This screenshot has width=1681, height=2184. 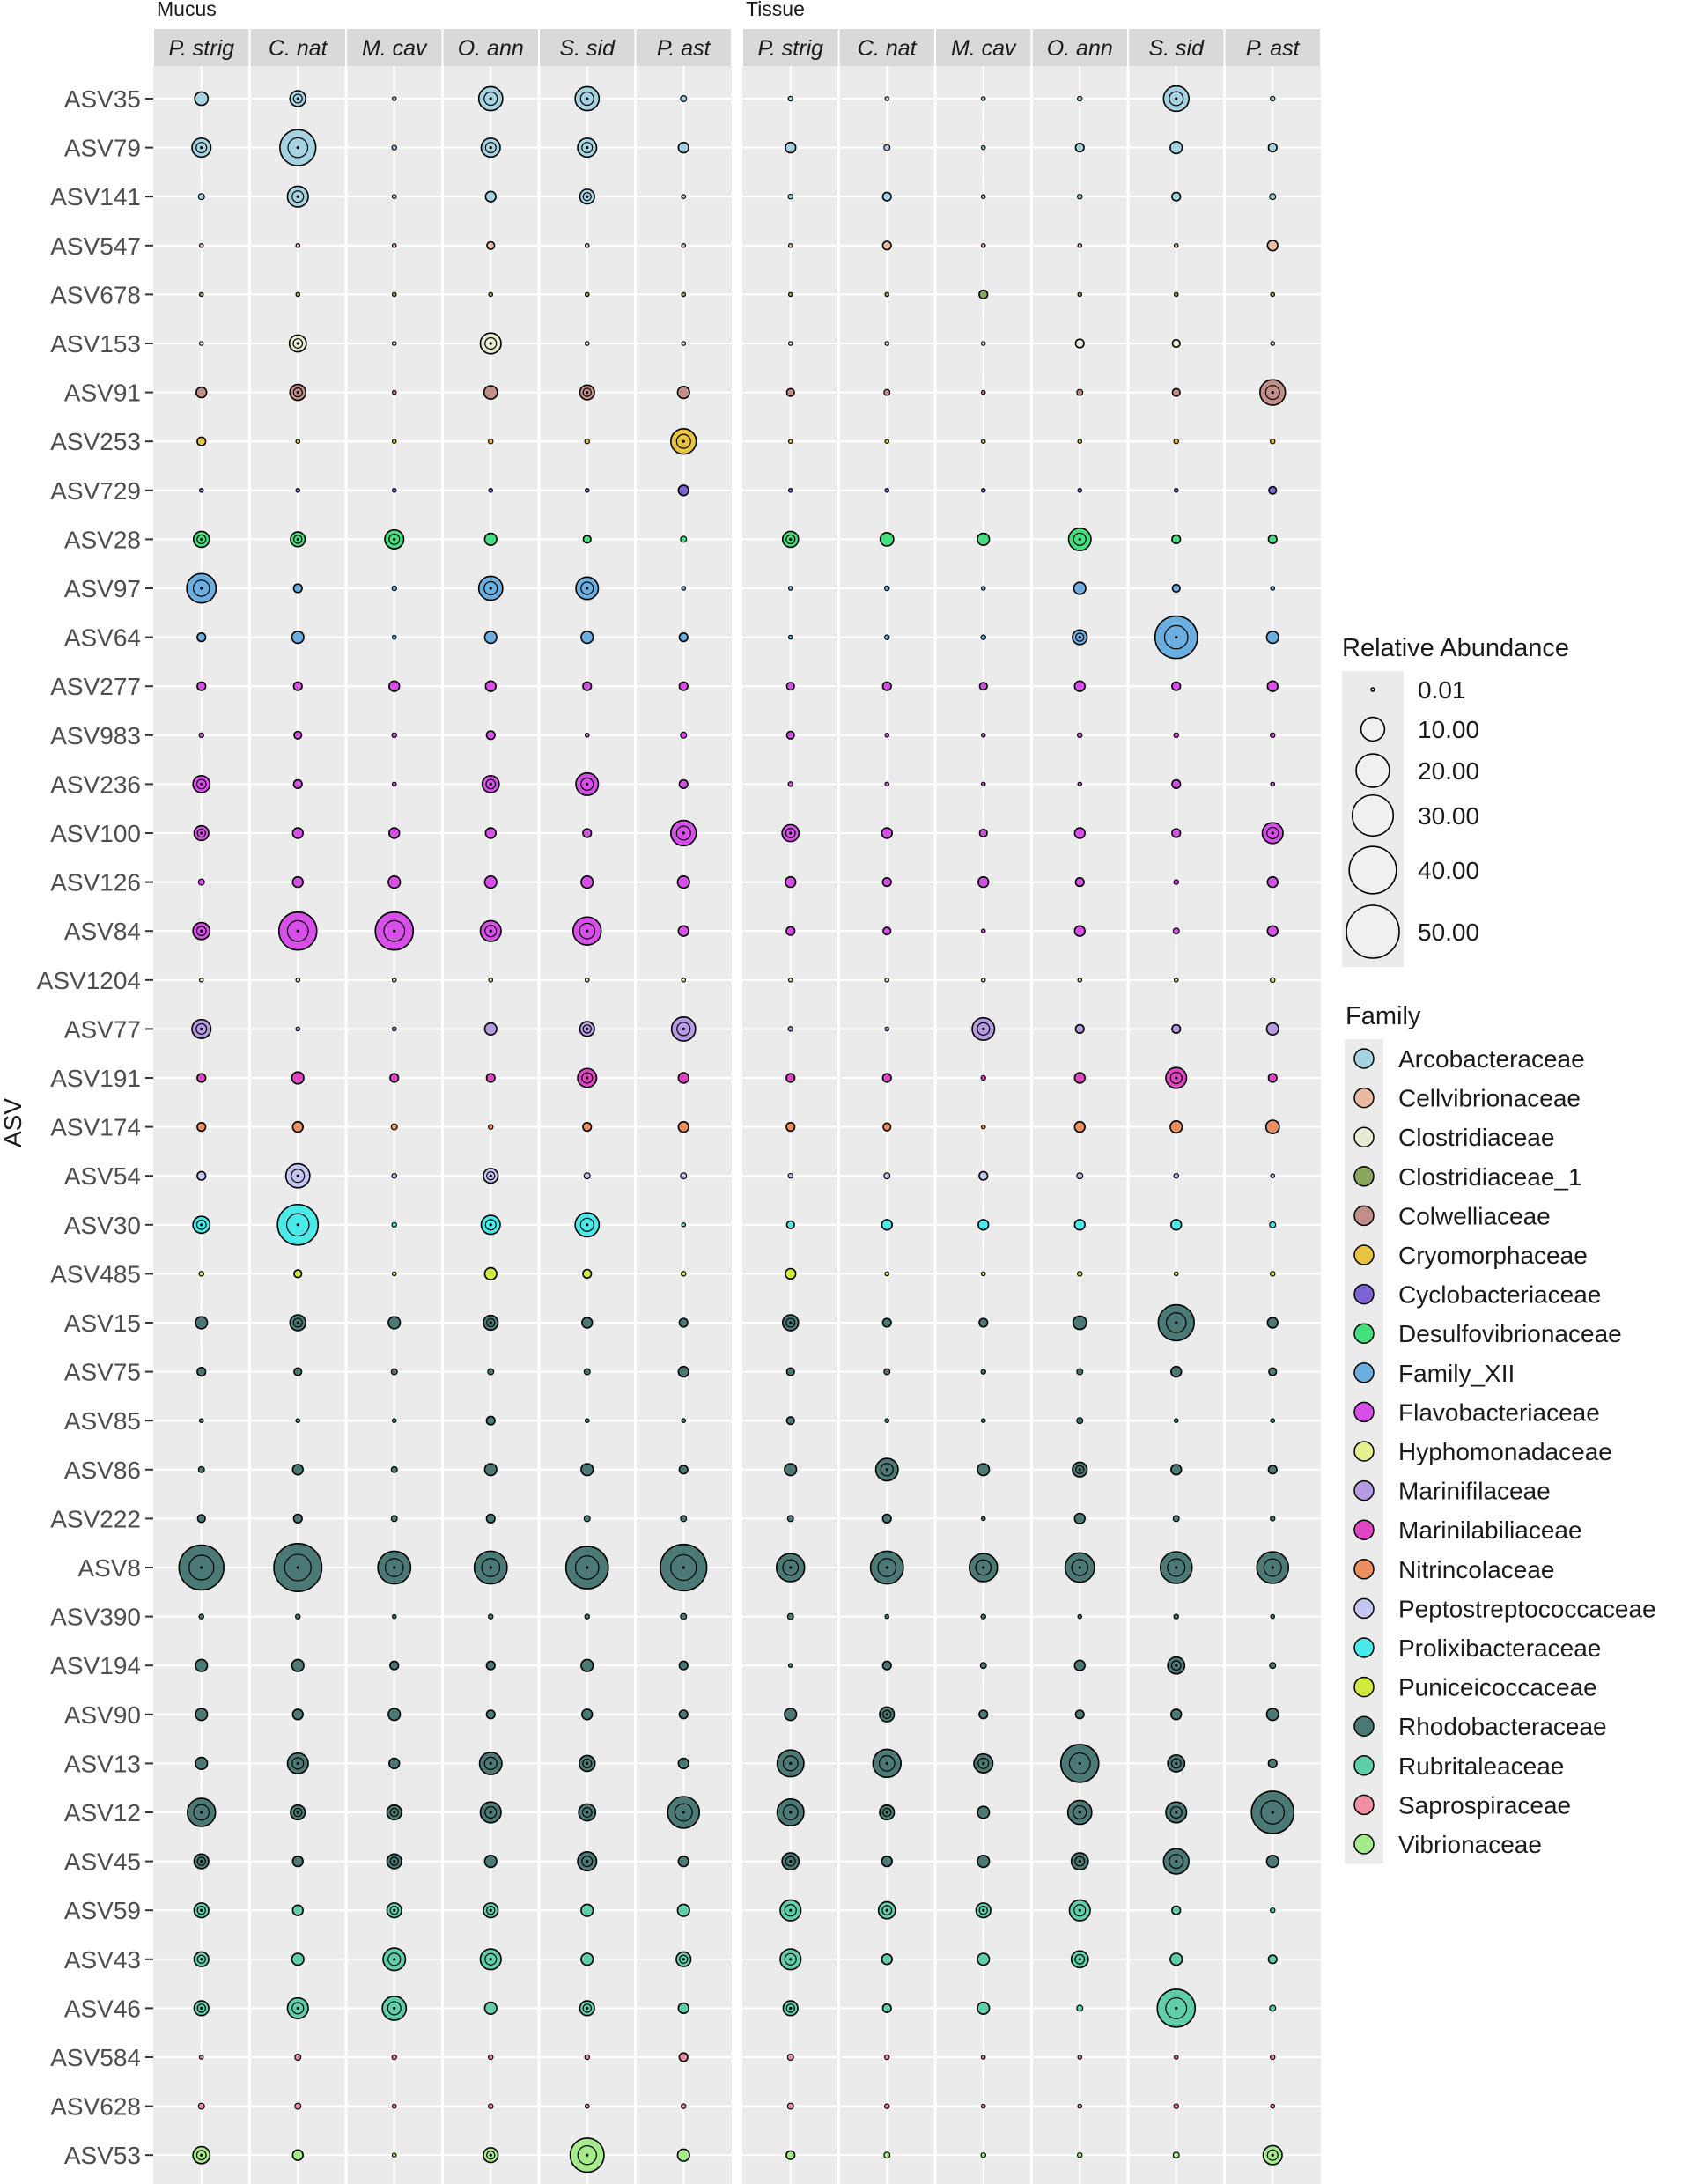 What do you see at coordinates (1491, 1059) in the screenshot?
I see `family-key-label: Arcobacteraceae` at bounding box center [1491, 1059].